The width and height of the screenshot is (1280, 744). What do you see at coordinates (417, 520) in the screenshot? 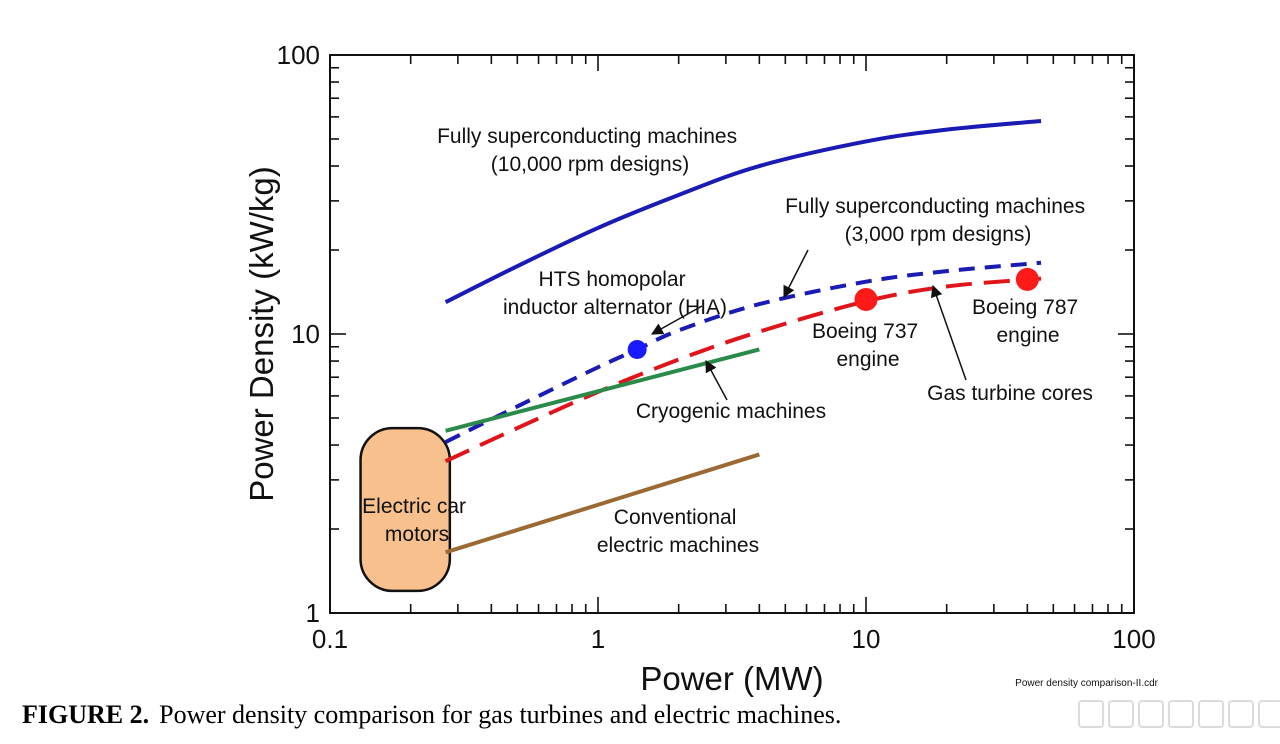
I see `label-electric-car-motors: Electric car motors` at bounding box center [417, 520].